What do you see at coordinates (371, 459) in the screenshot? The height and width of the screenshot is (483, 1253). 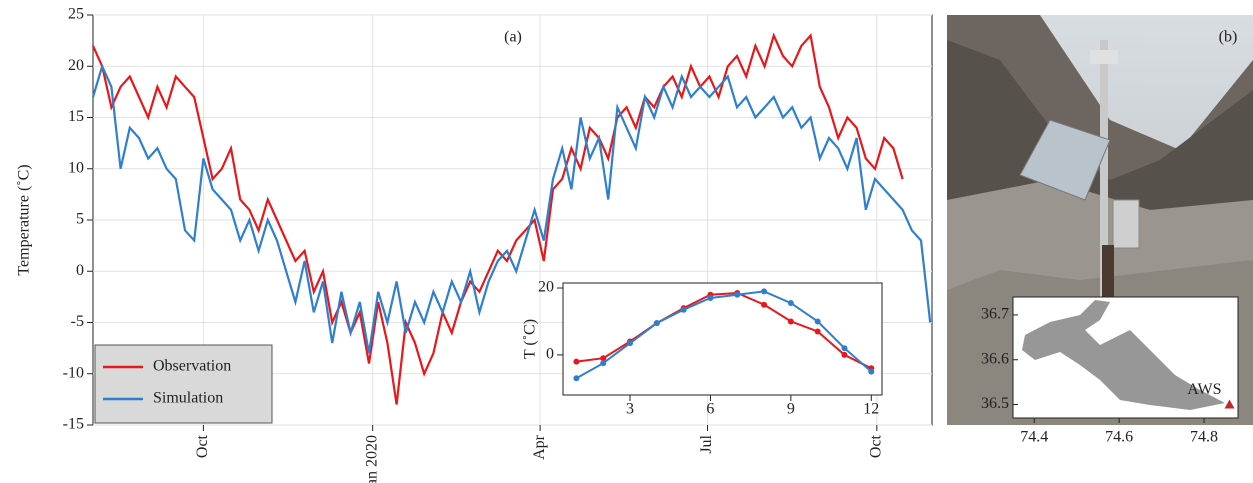 I see `x-tick-label: Jan 2020` at bounding box center [371, 459].